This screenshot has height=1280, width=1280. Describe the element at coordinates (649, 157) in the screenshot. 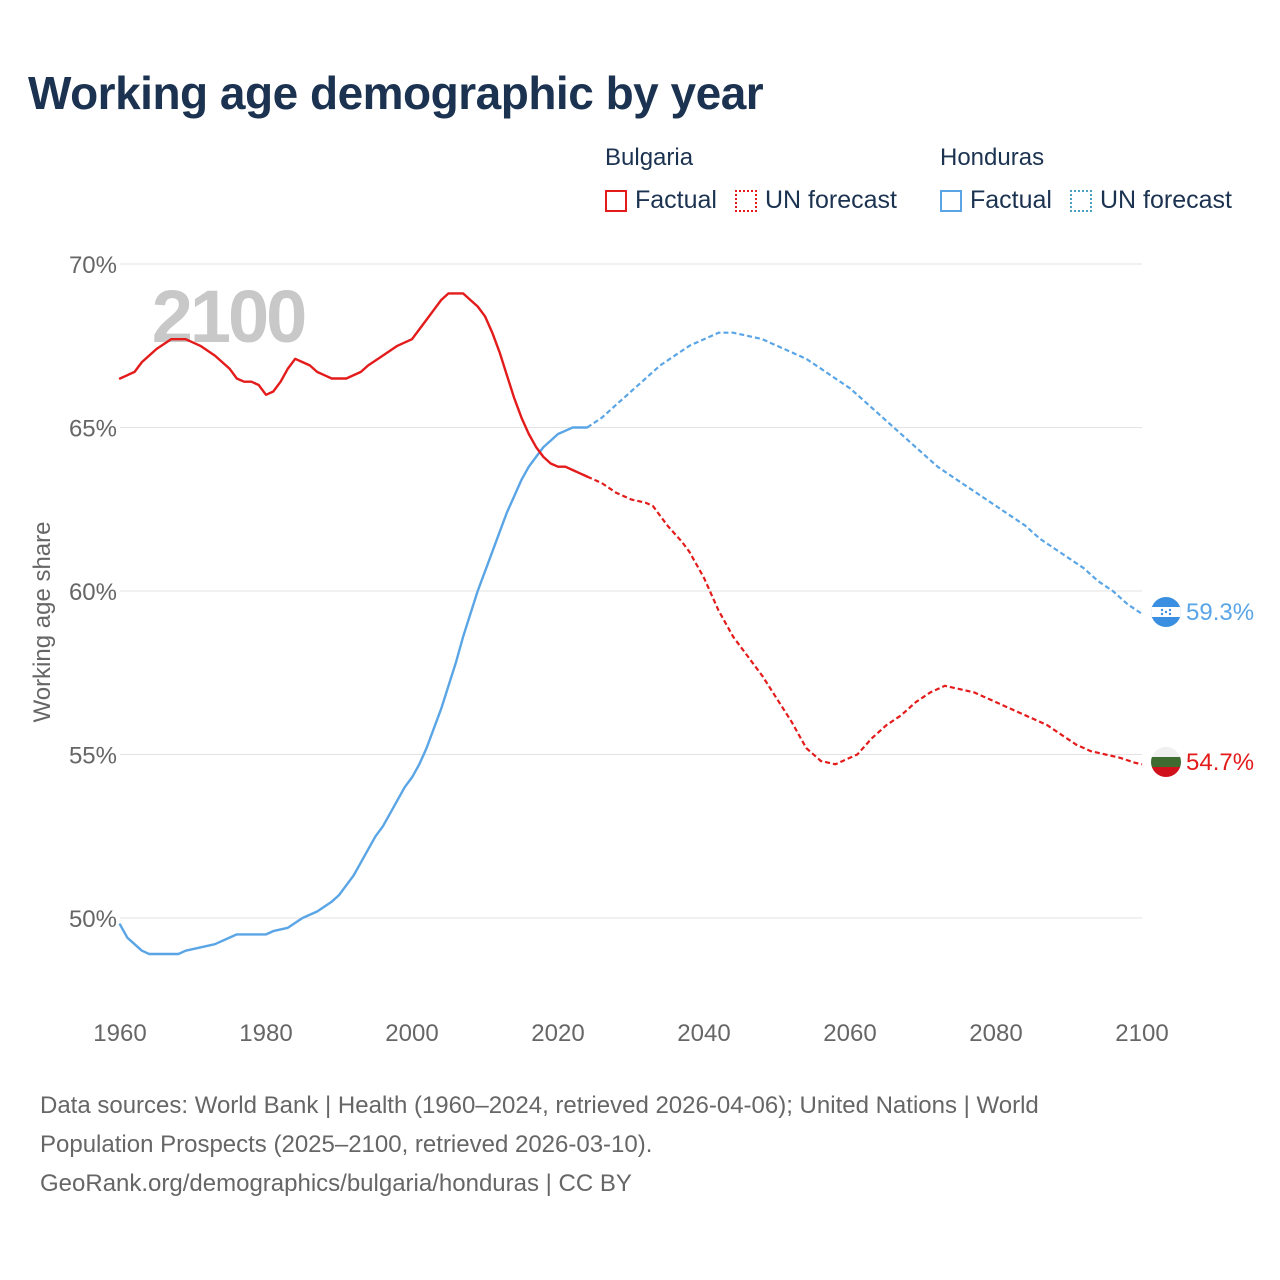

I see `legend-group-name: Bulgaria` at that location.